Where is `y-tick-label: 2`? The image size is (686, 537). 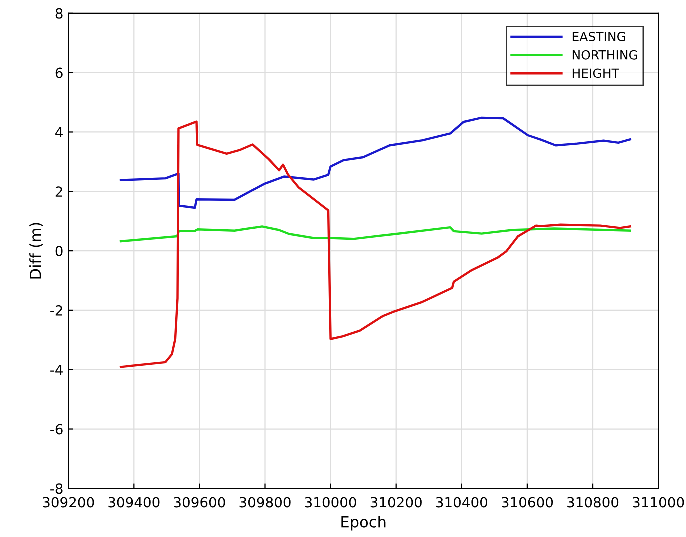
y-tick-label: 2 is located at coordinates (59, 191).